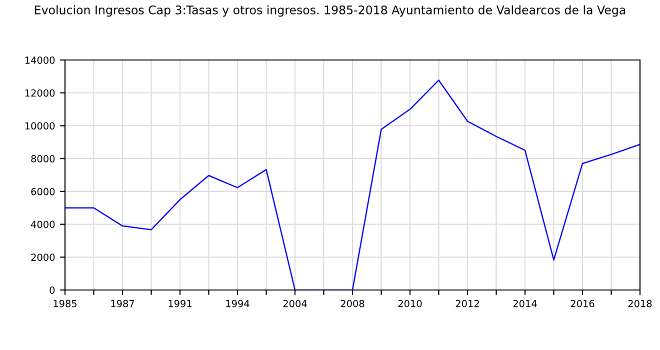  What do you see at coordinates (295, 304) in the screenshot?
I see `x-tick-label: 2004` at bounding box center [295, 304].